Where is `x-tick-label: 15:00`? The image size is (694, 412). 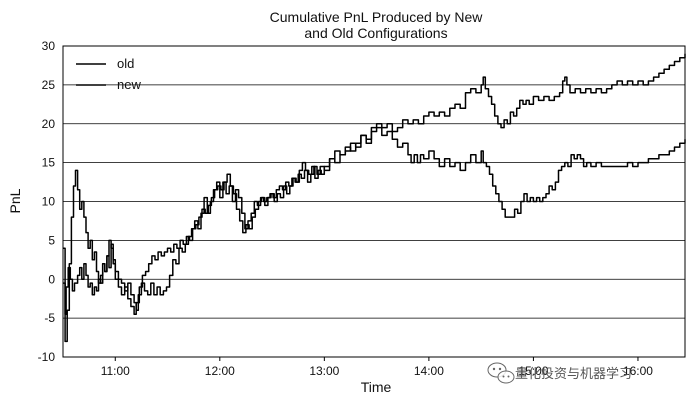 x-tick-label: 15:00 is located at coordinates (533, 371).